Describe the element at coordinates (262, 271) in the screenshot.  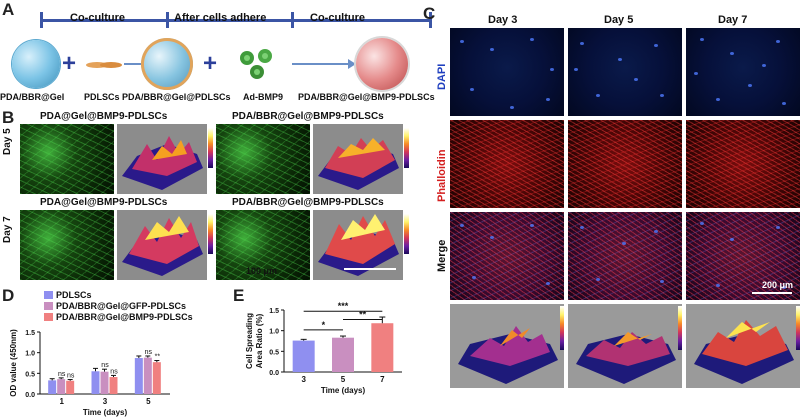
I see `scale-label-b: 100 μm` at that location.